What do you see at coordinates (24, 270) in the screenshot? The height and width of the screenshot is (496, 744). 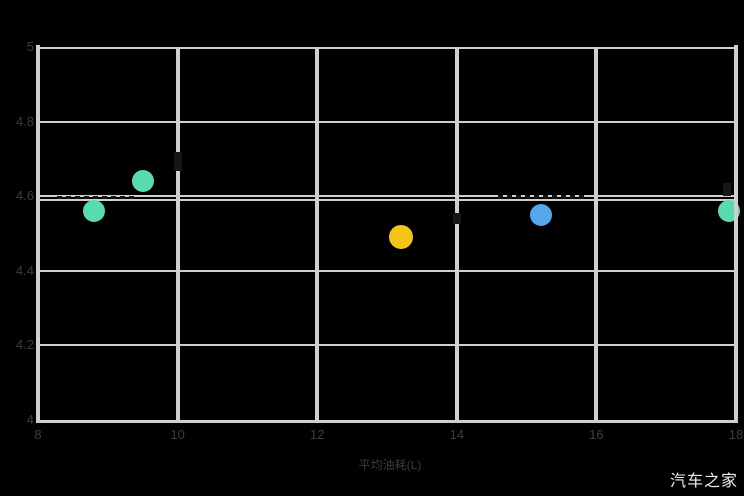 I see `y-axis-tick-label: 4.4` at bounding box center [24, 270].